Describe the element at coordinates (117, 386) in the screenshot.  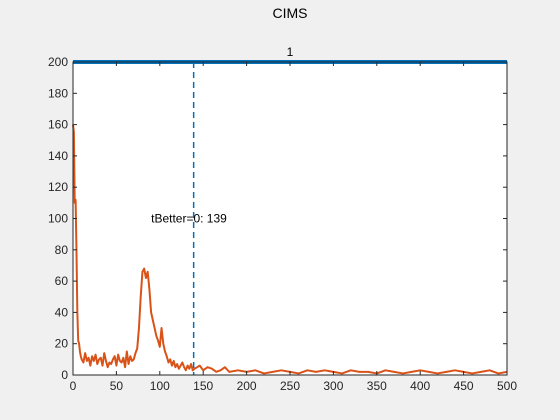
I see `x-tick-label-50: 50` at that location.